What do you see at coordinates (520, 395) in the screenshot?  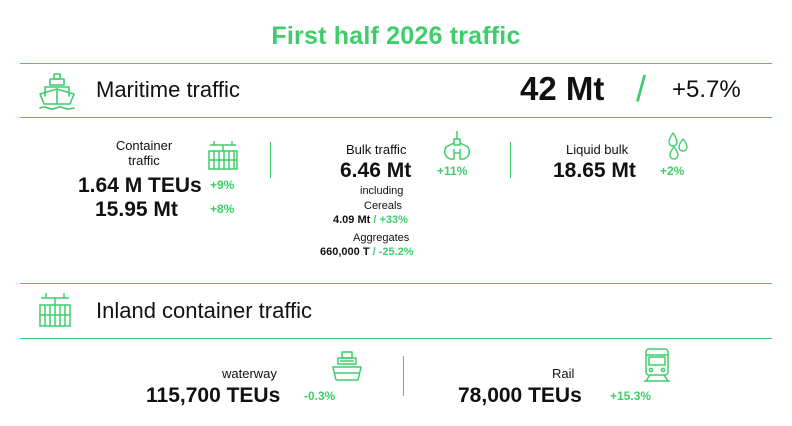 I see `rail-value: 78,000 TEUs` at bounding box center [520, 395].